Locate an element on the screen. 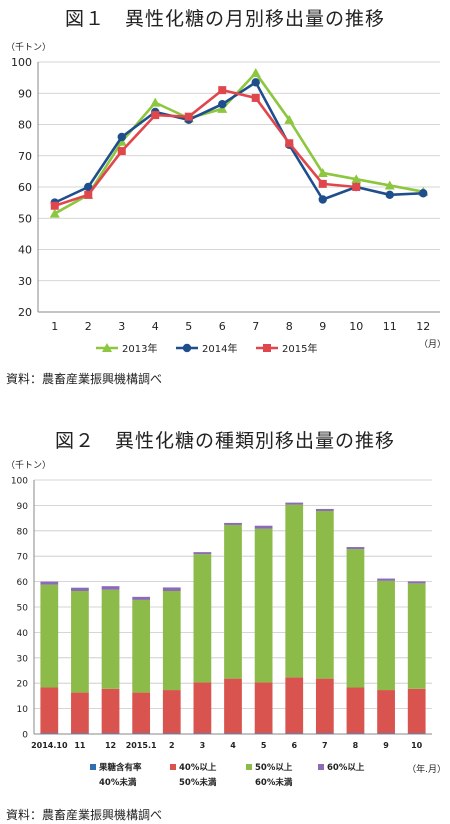 This screenshot has height=824, width=450. x-tick-label: 2 is located at coordinates (88, 326).